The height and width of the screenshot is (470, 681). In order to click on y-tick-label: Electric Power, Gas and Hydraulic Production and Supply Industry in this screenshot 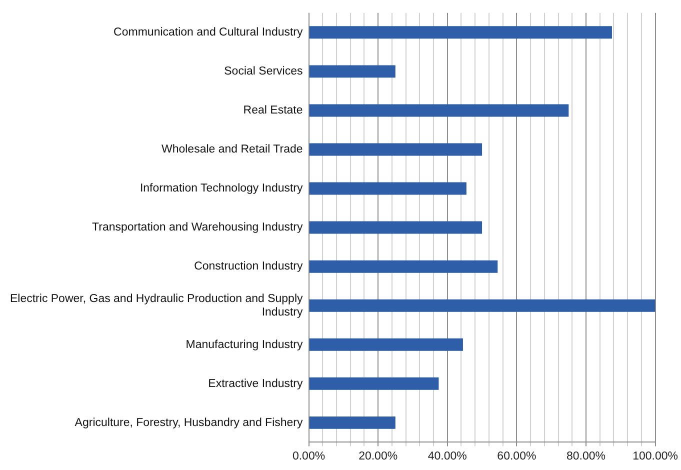, I will do `click(157, 305)`.